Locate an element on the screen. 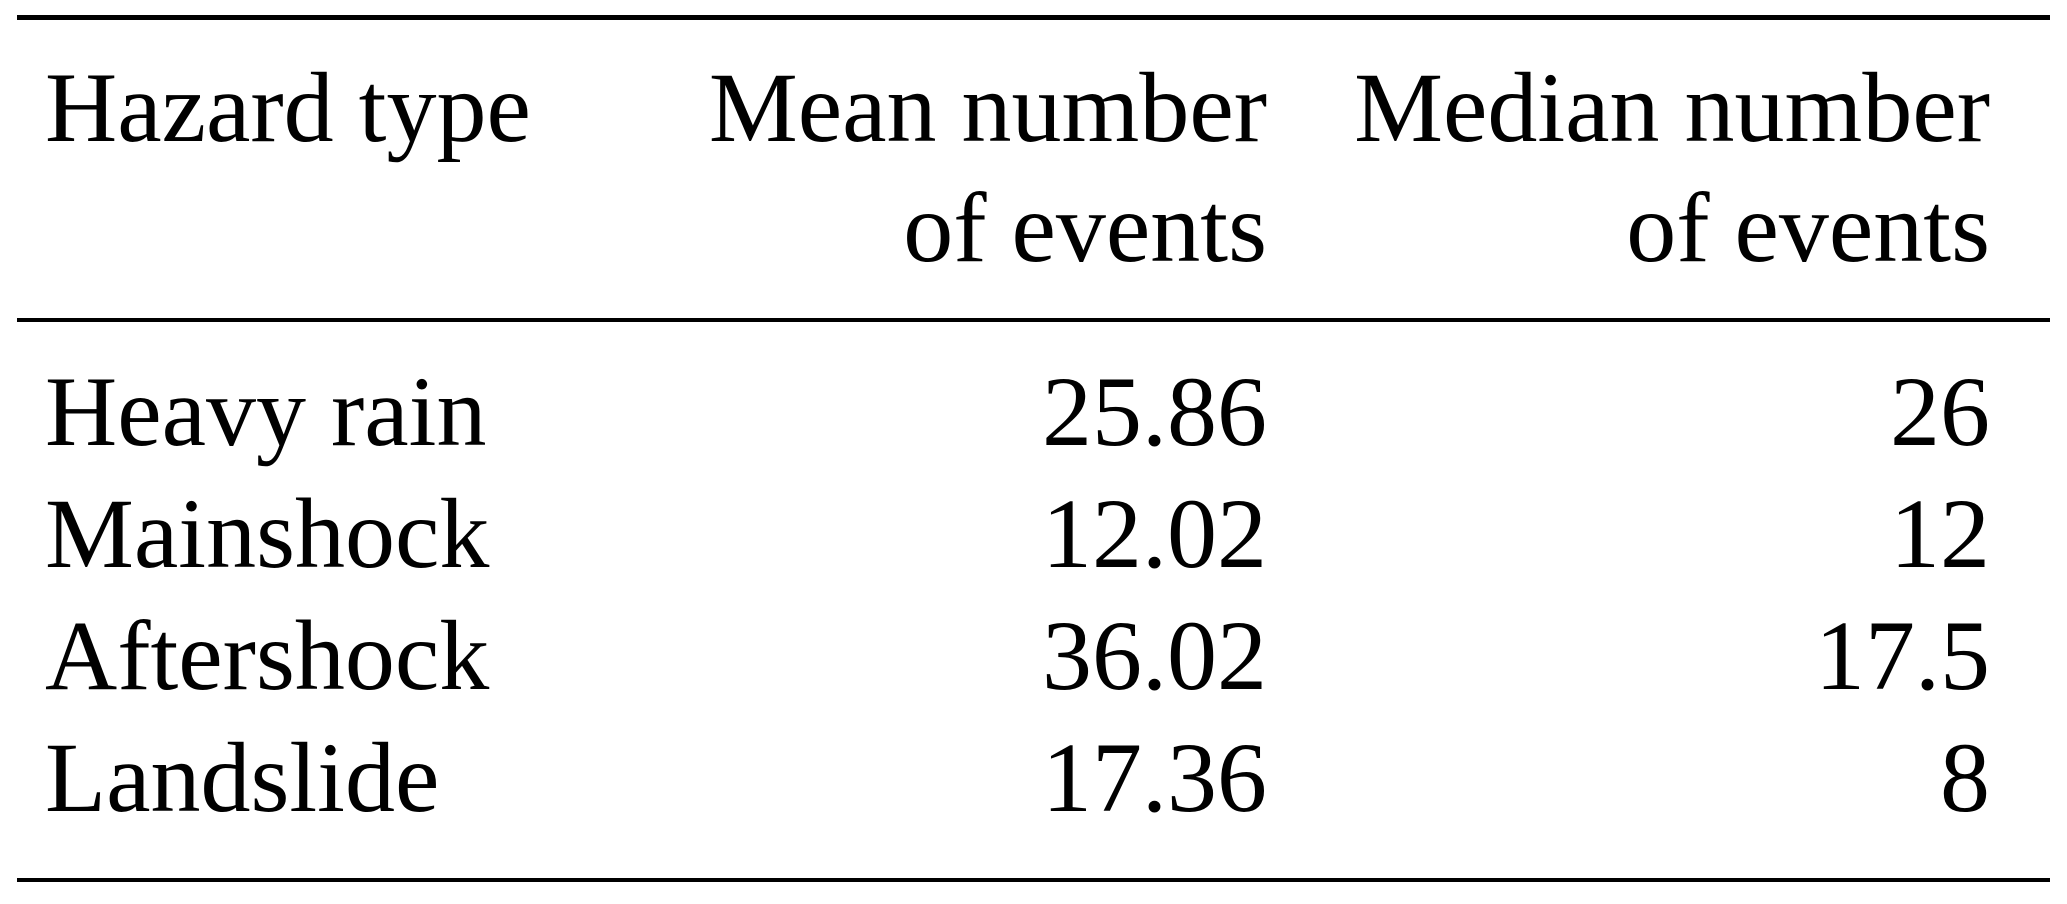  mean-events-cell: 12.02 is located at coordinates (1154, 533).